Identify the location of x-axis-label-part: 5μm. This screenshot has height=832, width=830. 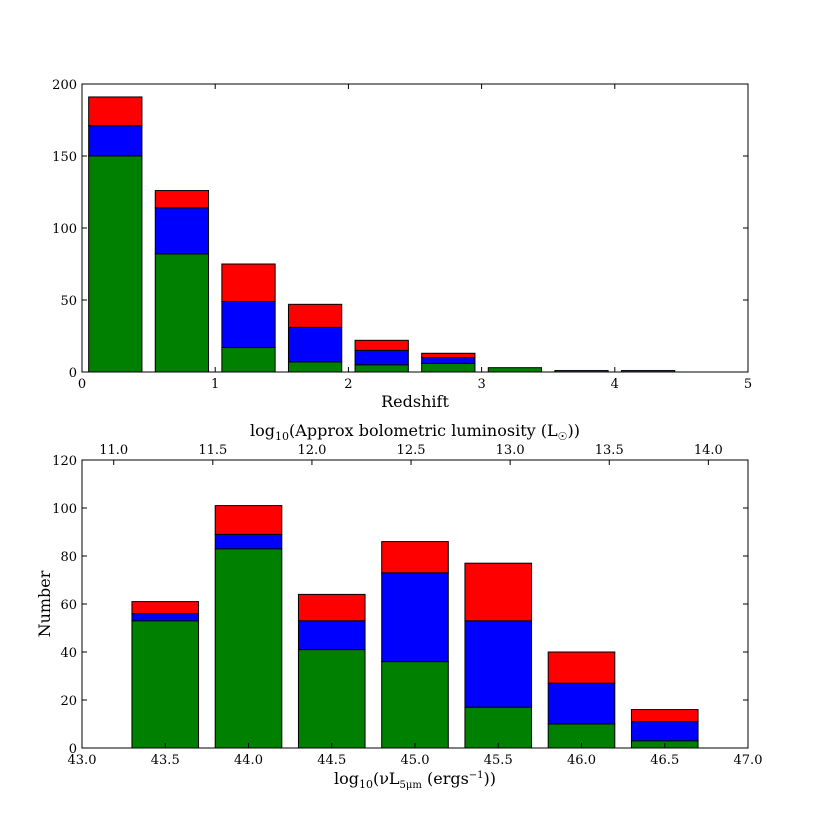
(411, 785).